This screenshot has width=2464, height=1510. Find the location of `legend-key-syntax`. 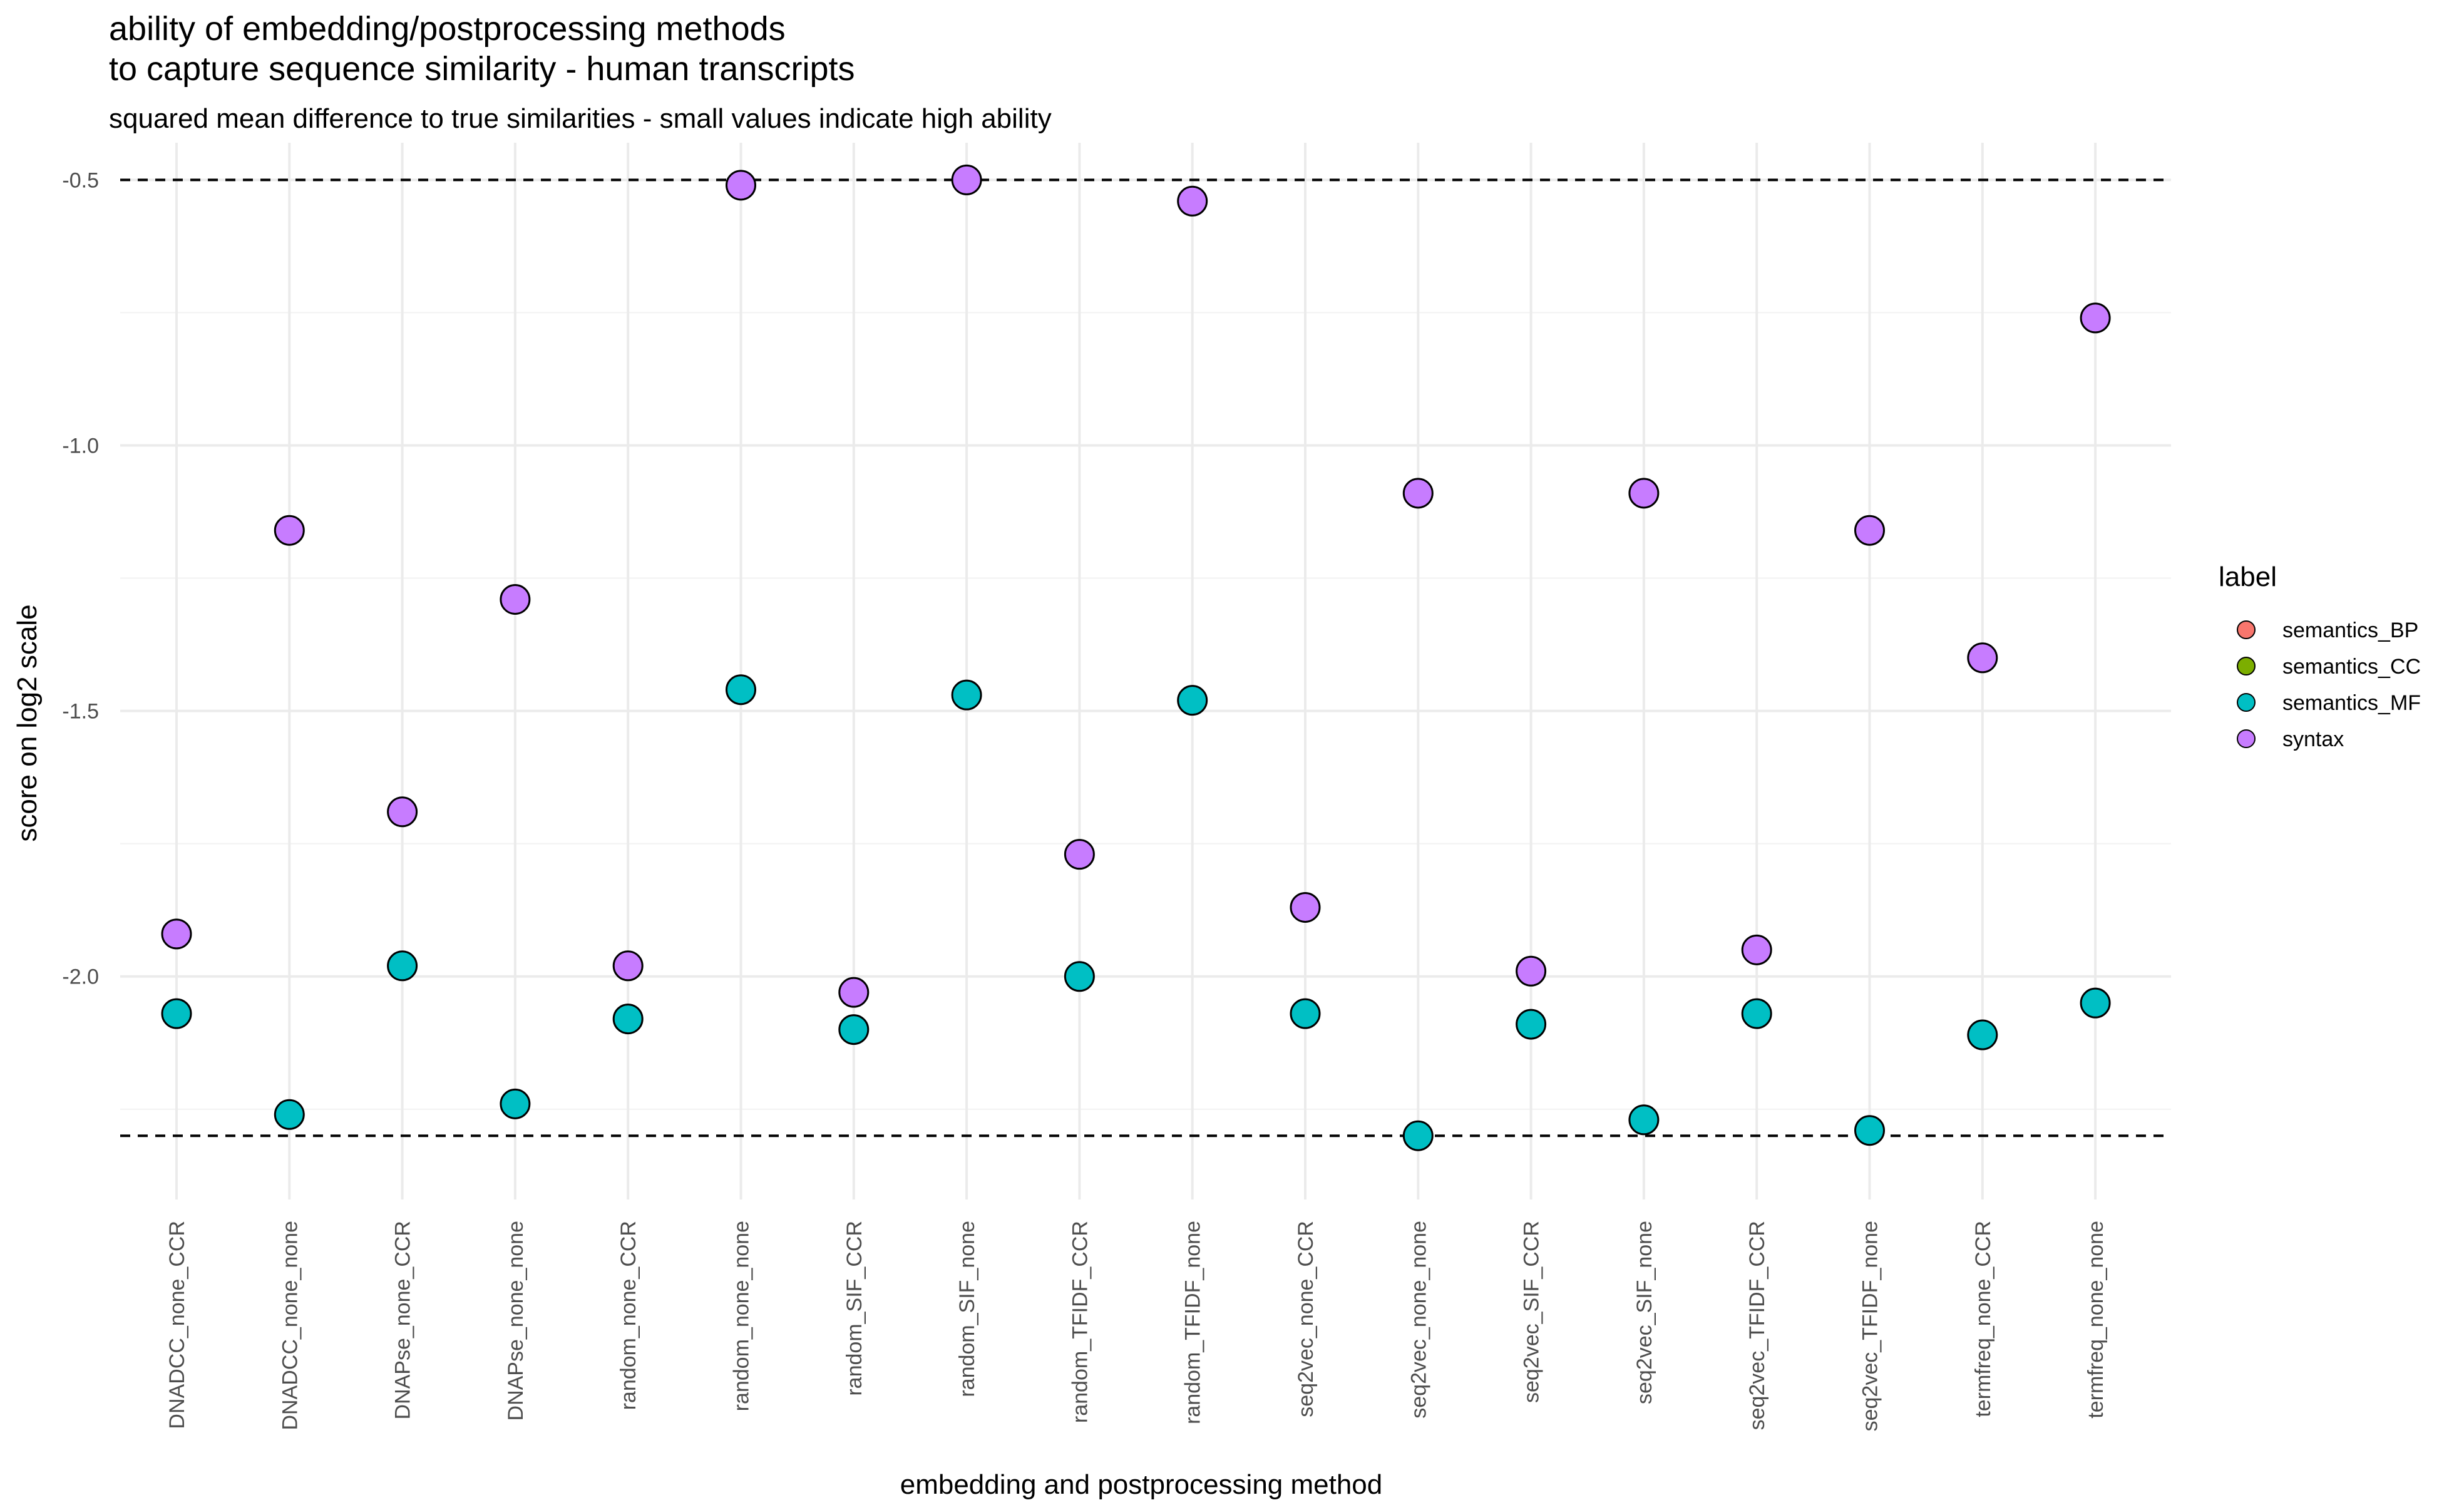

legend-key-syntax is located at coordinates (2246, 738).